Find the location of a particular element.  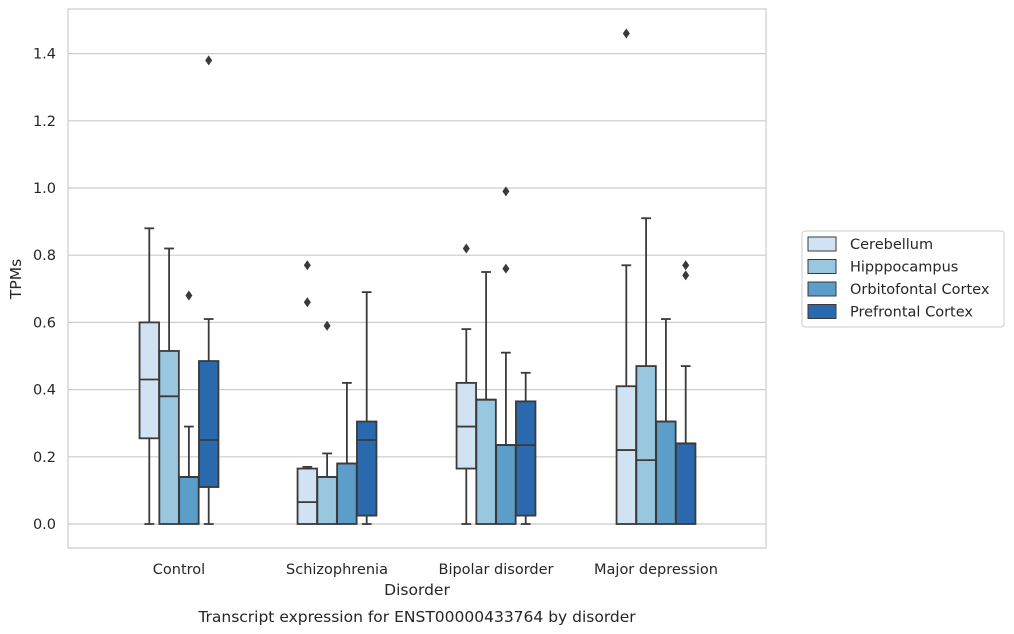

legend-label: Cerebellum is located at coordinates (891, 245).